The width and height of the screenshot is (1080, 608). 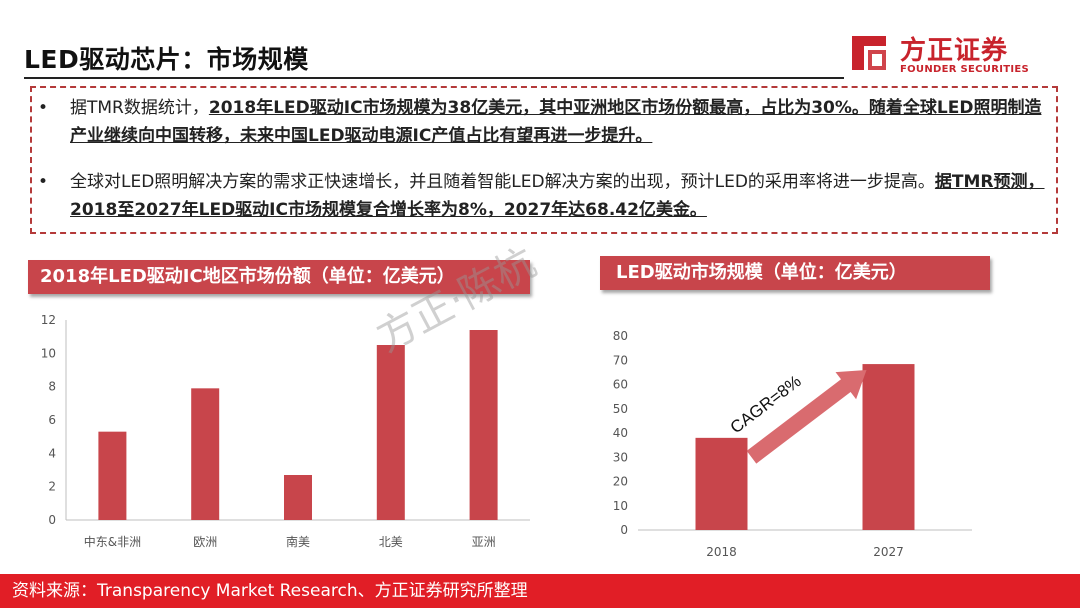 What do you see at coordinates (52, 453) in the screenshot?
I see `y-tick-label-2: 4` at bounding box center [52, 453].